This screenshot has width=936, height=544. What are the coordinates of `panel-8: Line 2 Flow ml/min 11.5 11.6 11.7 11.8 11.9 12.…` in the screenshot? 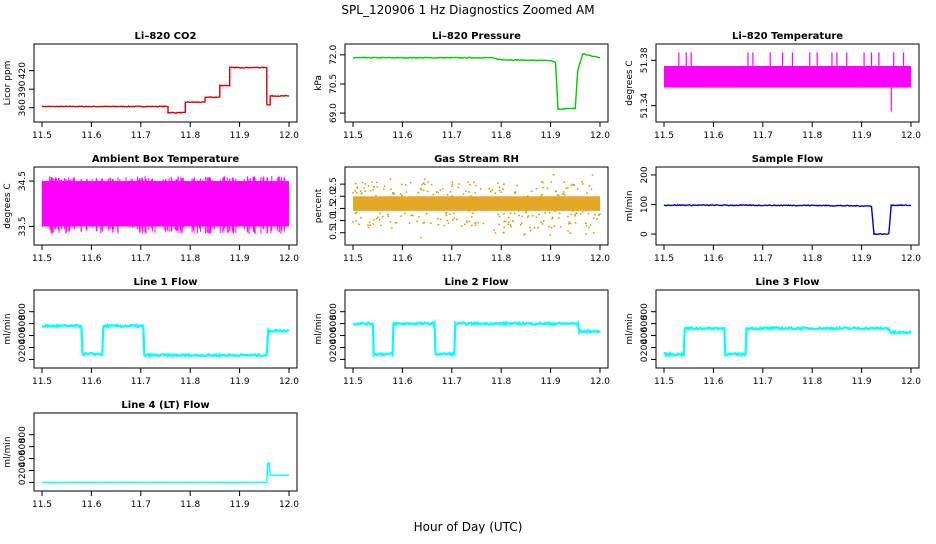 It's located at (462, 332).